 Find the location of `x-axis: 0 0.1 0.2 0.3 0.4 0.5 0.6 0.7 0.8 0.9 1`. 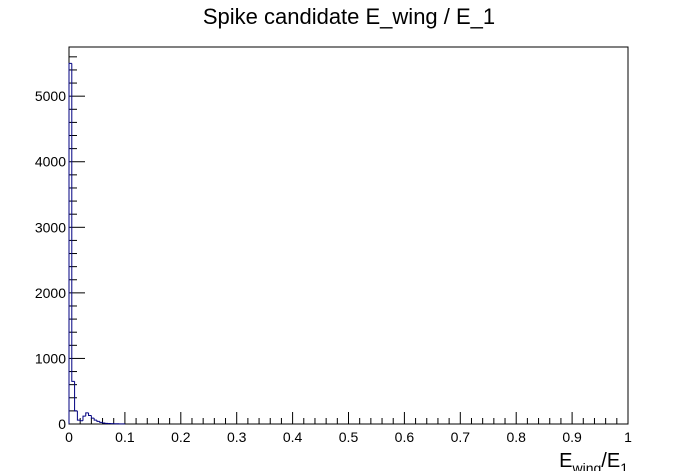

x-axis: 0 0.1 0.2 0.3 0.4 0.5 0.6 0.7 0.8 0.9 1 is located at coordinates (348, 428).